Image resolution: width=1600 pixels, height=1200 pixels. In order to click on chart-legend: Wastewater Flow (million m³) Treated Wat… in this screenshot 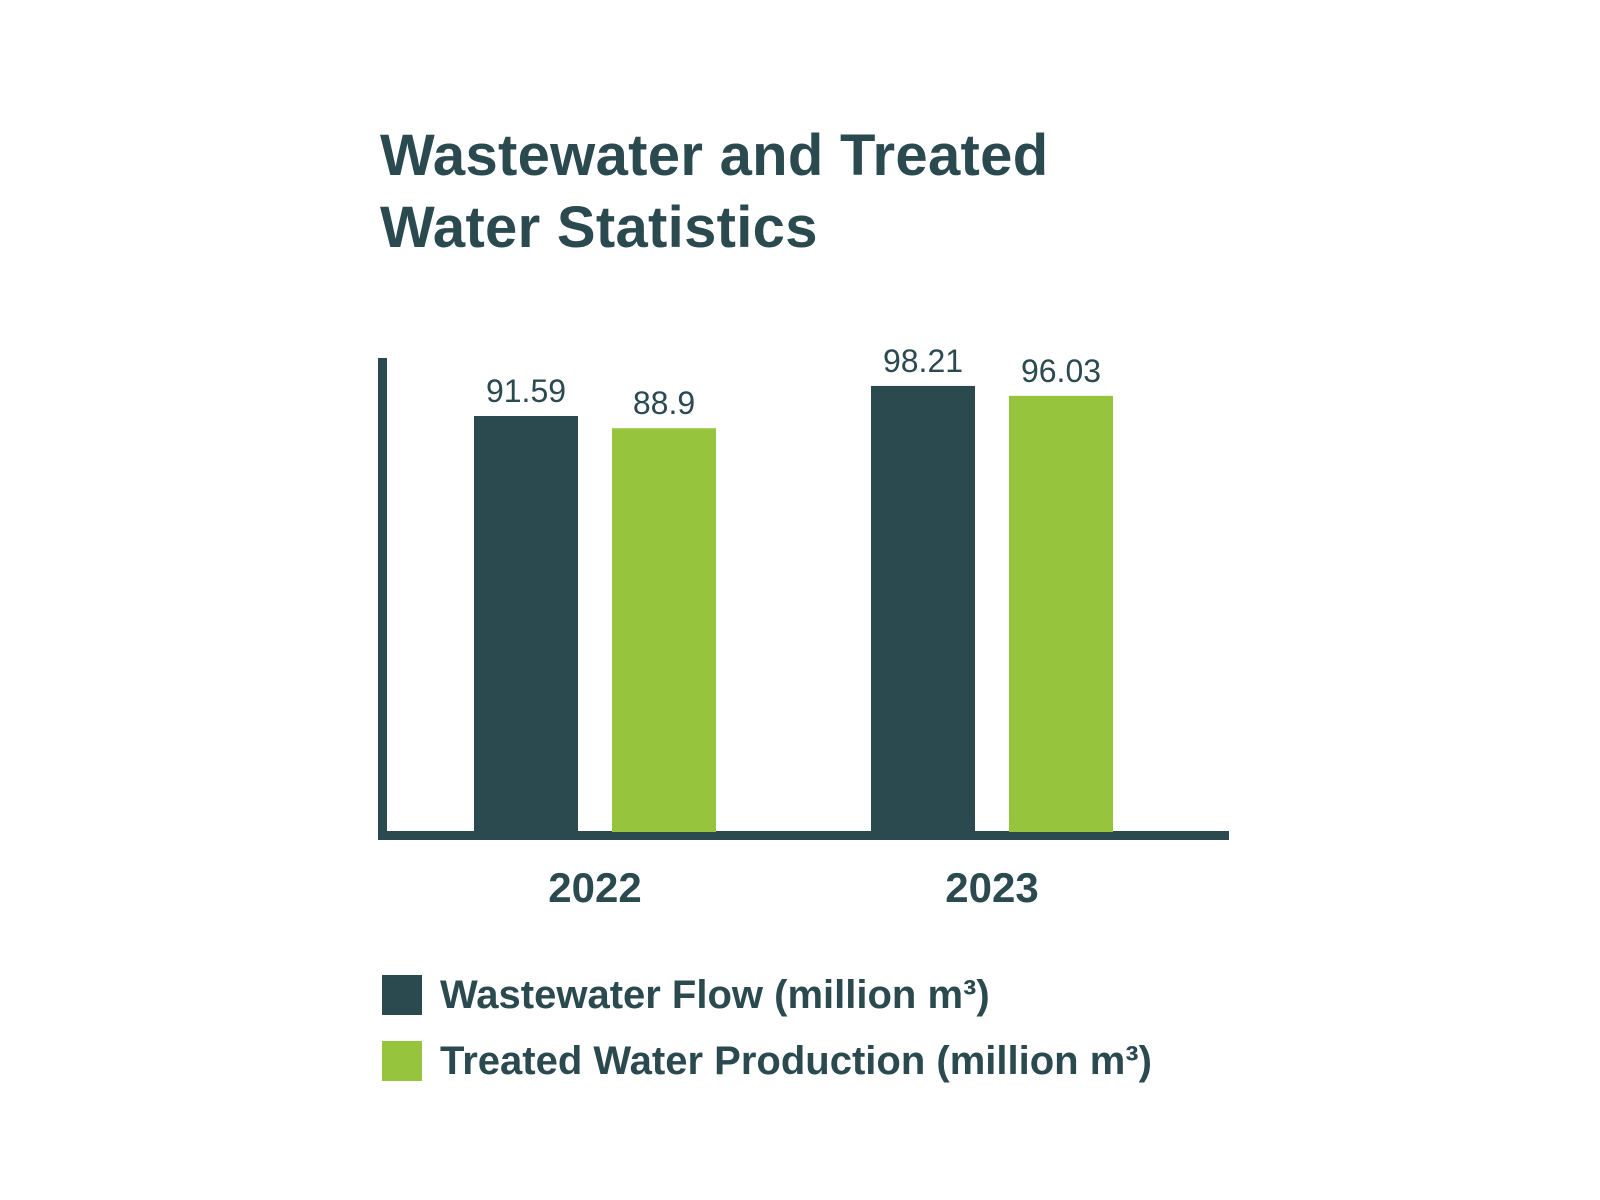, I will do `click(767, 1028)`.